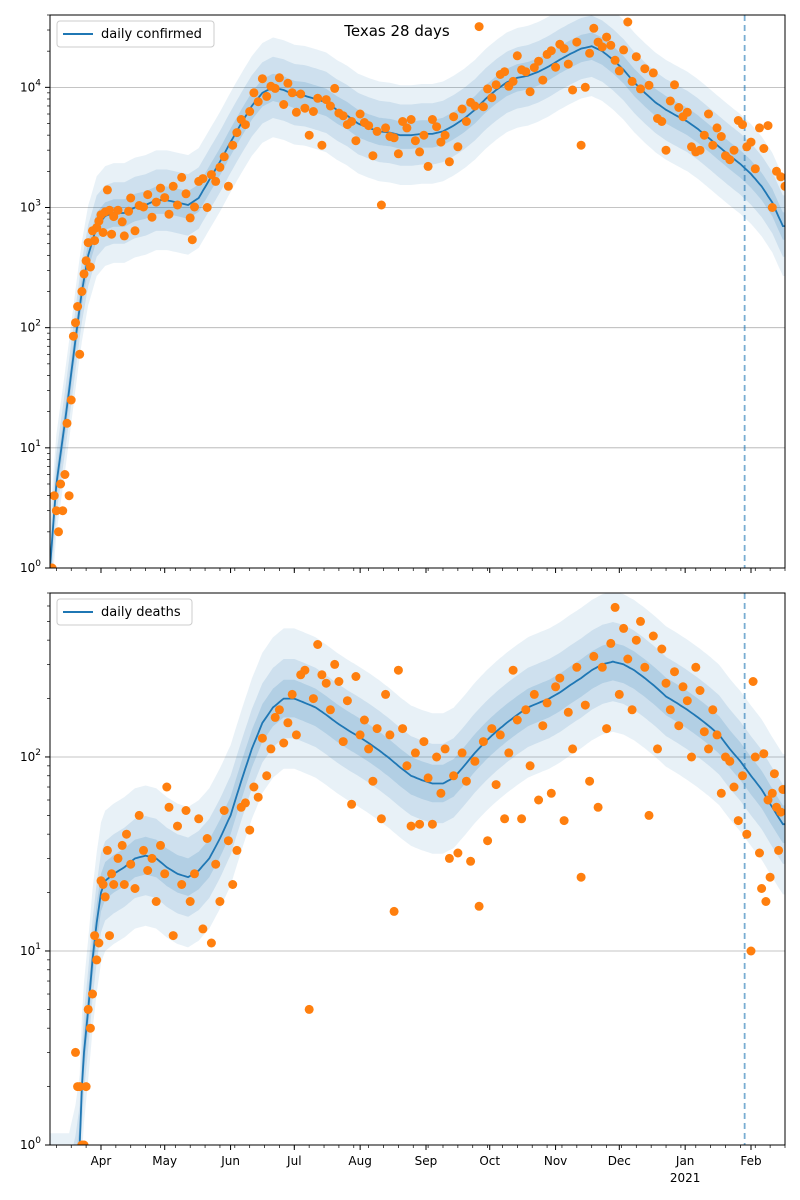 The image size is (800, 1200). I want to click on y-tick-label: 10⁰, so click(30, 567).